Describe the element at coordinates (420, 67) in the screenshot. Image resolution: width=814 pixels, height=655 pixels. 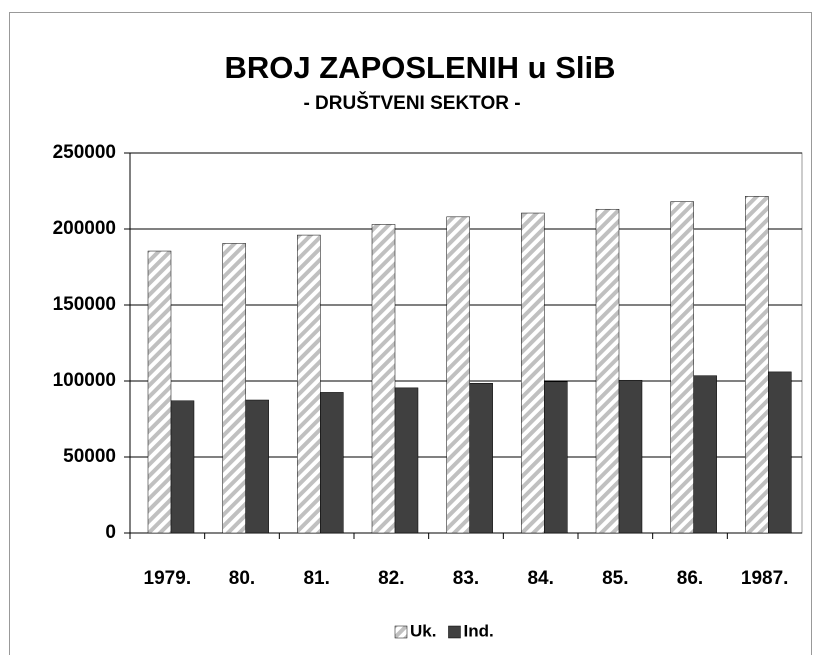
I see `chart-title: BROJ ZAPOSLENIH u SliB` at that location.